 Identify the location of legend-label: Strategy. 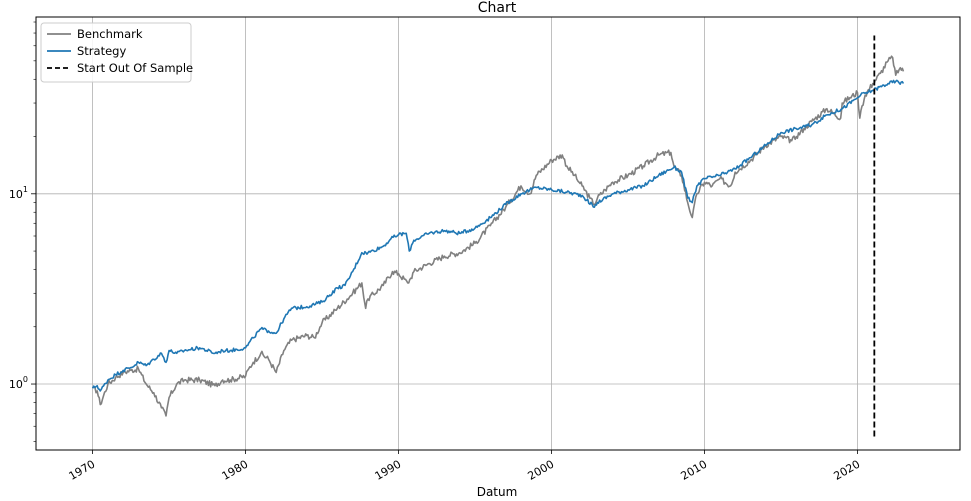
(101, 51).